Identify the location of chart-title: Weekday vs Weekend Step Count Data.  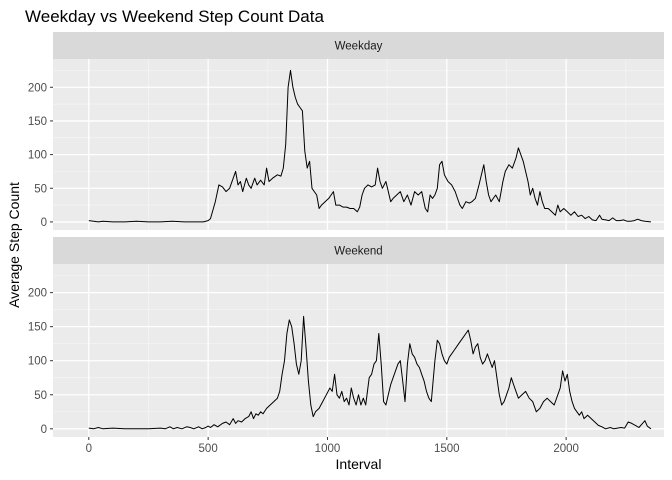
(174, 16).